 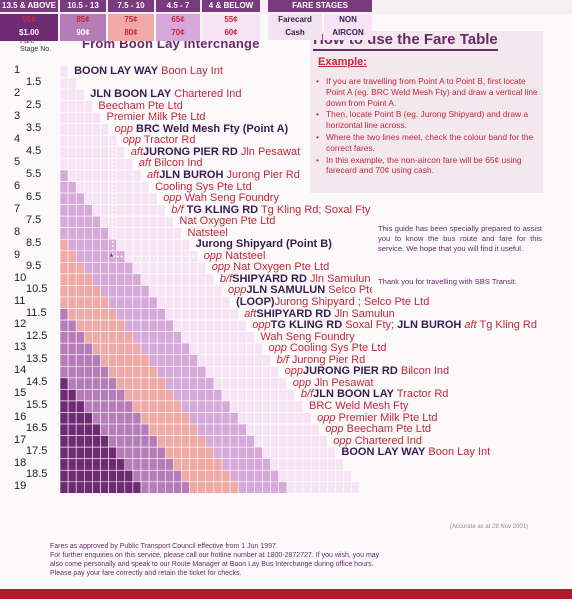 I want to click on fare-stage-number: 11.5, so click(x=36, y=312).